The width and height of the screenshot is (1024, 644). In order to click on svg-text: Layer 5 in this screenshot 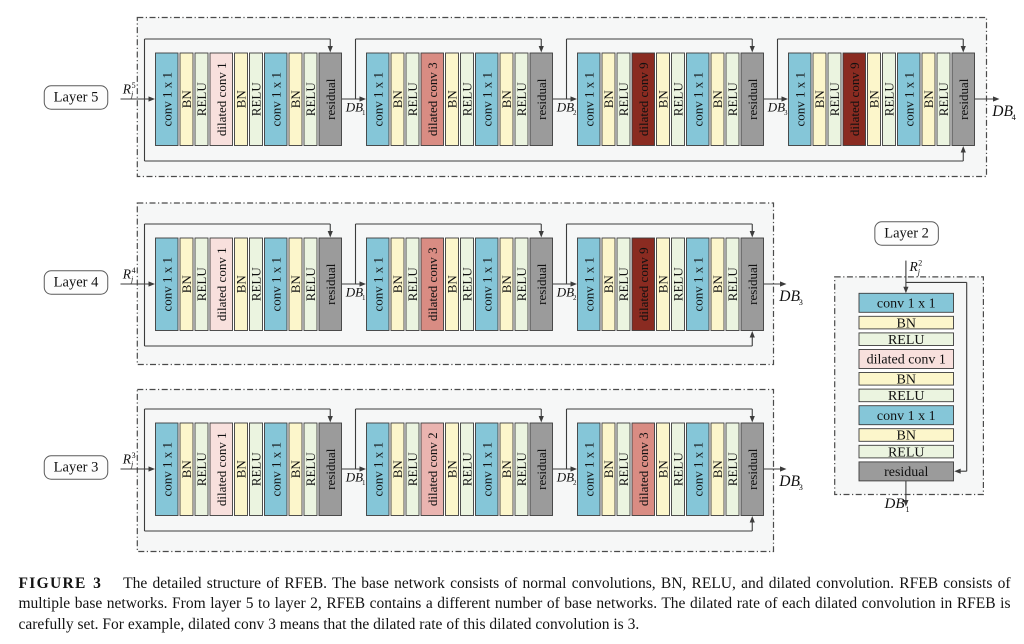, I will do `click(76, 98)`.